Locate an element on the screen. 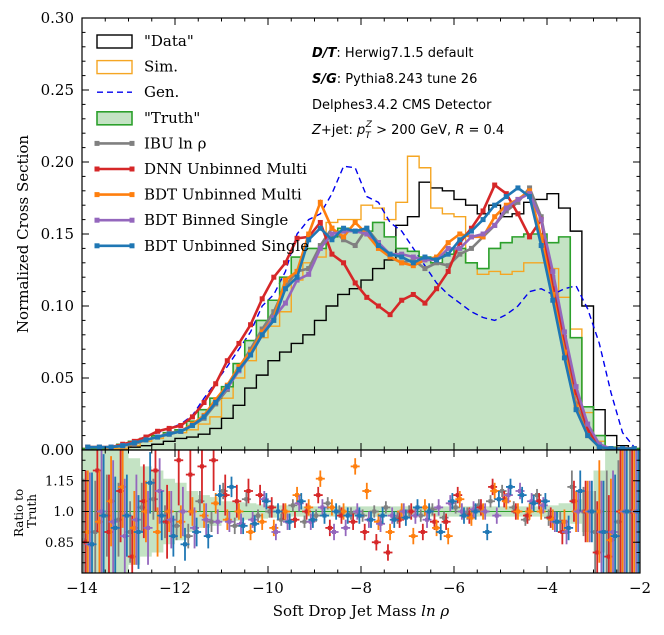 Image resolution: width=664 pixels, height=635 pixels. annotation-dt: D/T: Herwig7.1.5 default is located at coordinates (393, 53).